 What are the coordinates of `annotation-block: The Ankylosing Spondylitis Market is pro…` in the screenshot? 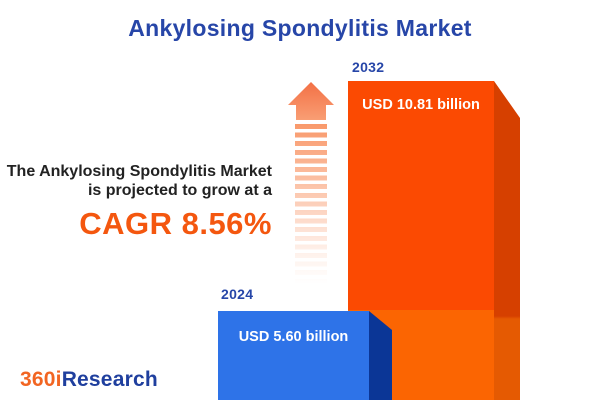 It's located at (136, 202).